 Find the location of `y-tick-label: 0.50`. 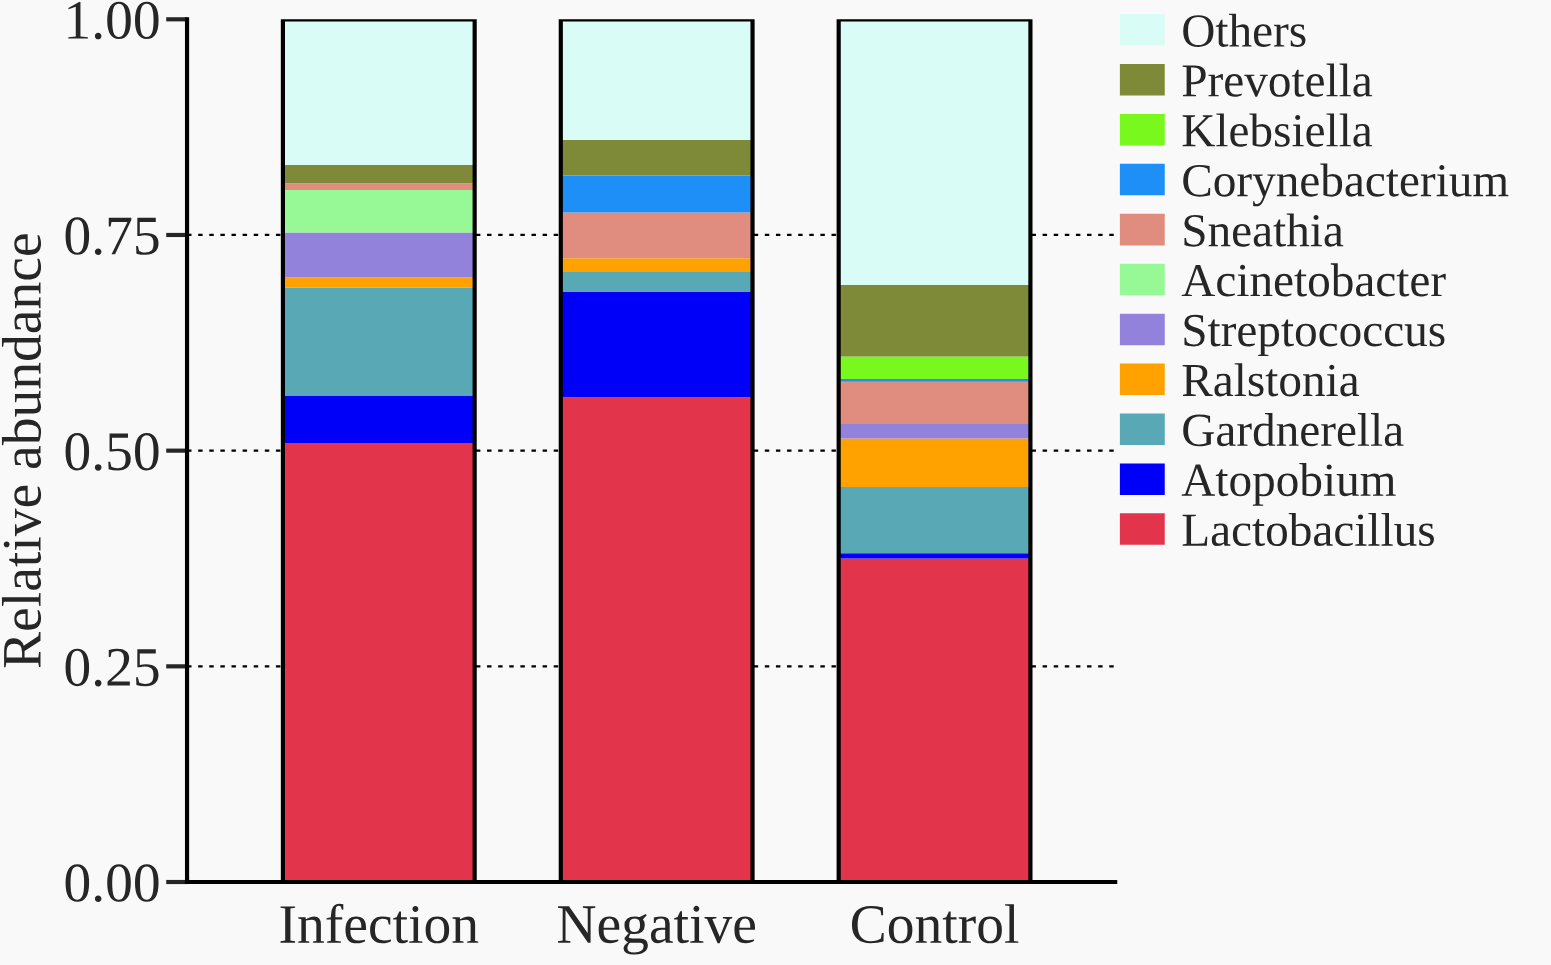

y-tick-label: 0.50 is located at coordinates (112, 451).